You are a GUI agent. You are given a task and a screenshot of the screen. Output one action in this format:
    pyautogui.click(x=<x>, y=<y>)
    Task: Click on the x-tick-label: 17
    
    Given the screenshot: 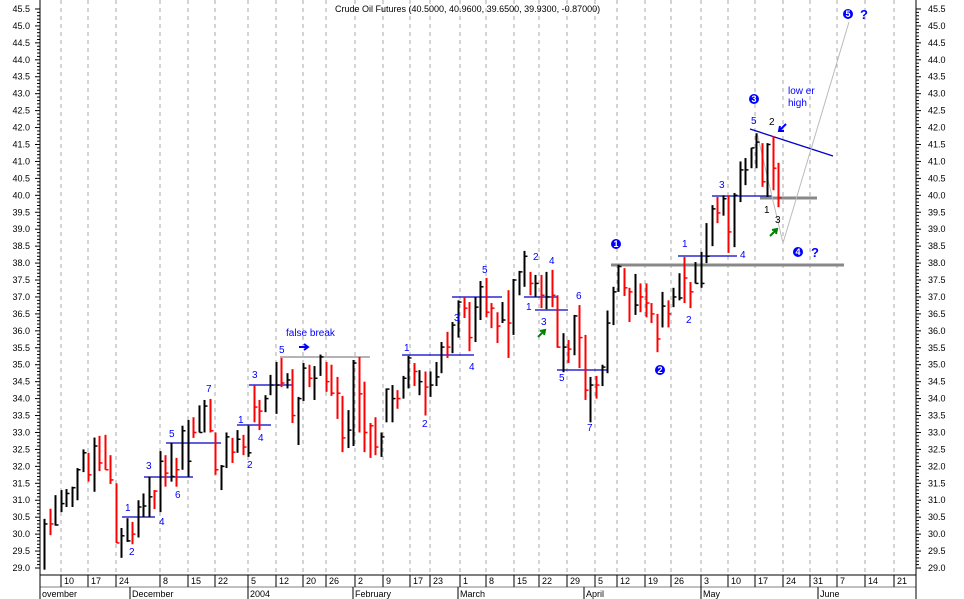 What is the action you would take?
    pyautogui.click(x=96, y=581)
    